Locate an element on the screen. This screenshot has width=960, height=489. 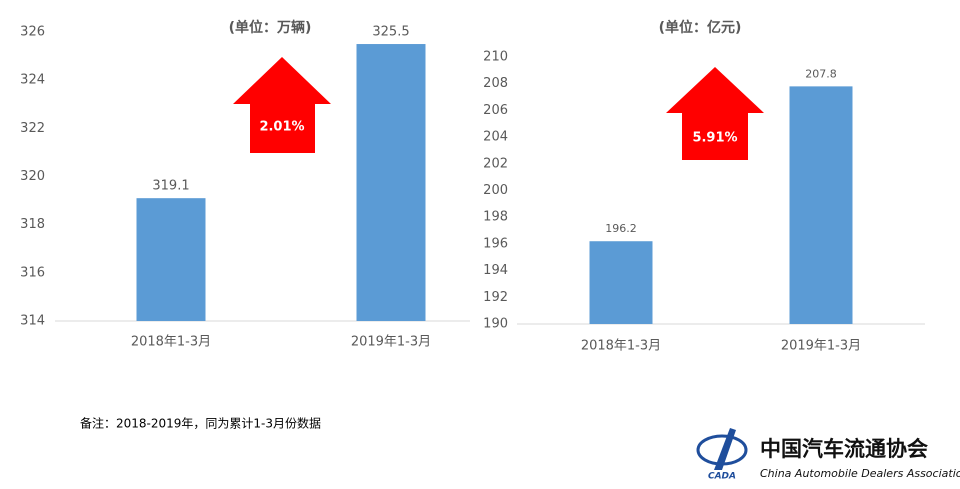
chart-title: (单位：亿元) is located at coordinates (700, 27).